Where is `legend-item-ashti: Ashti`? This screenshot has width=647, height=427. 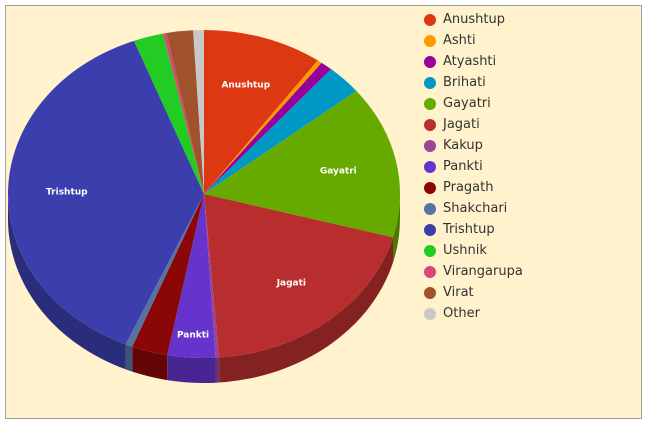
legend-item-ashti: Ashti is located at coordinates (473, 40).